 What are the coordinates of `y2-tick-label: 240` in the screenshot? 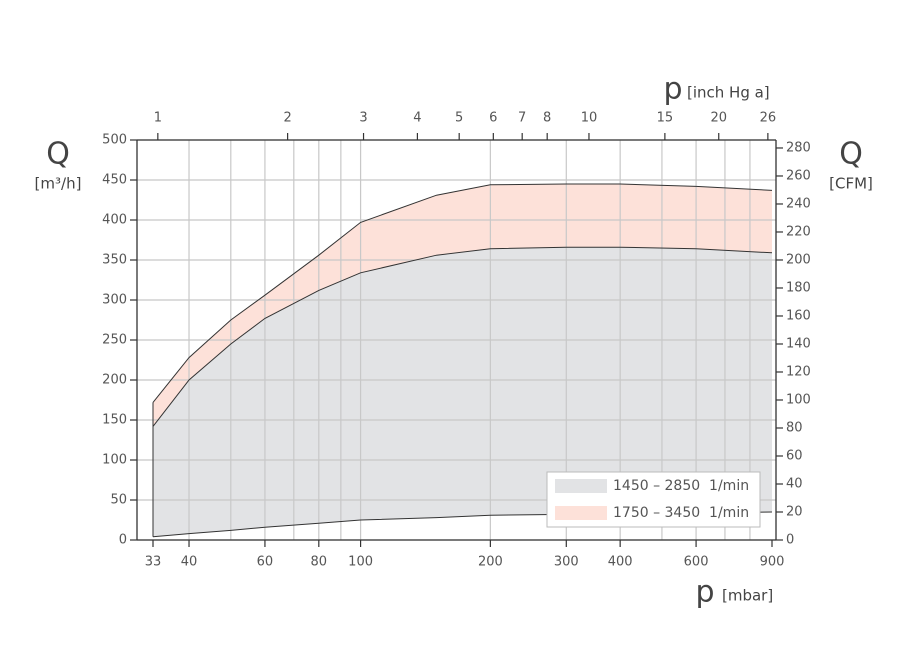 It's located at (798, 203).